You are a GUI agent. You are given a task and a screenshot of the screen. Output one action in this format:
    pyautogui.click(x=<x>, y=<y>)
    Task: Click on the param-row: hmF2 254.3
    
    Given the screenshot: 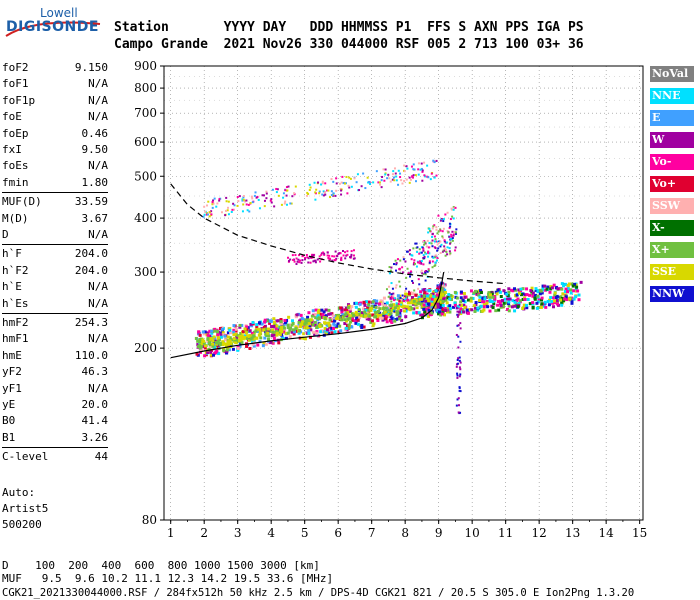 What is the action you would take?
    pyautogui.click(x=55, y=323)
    